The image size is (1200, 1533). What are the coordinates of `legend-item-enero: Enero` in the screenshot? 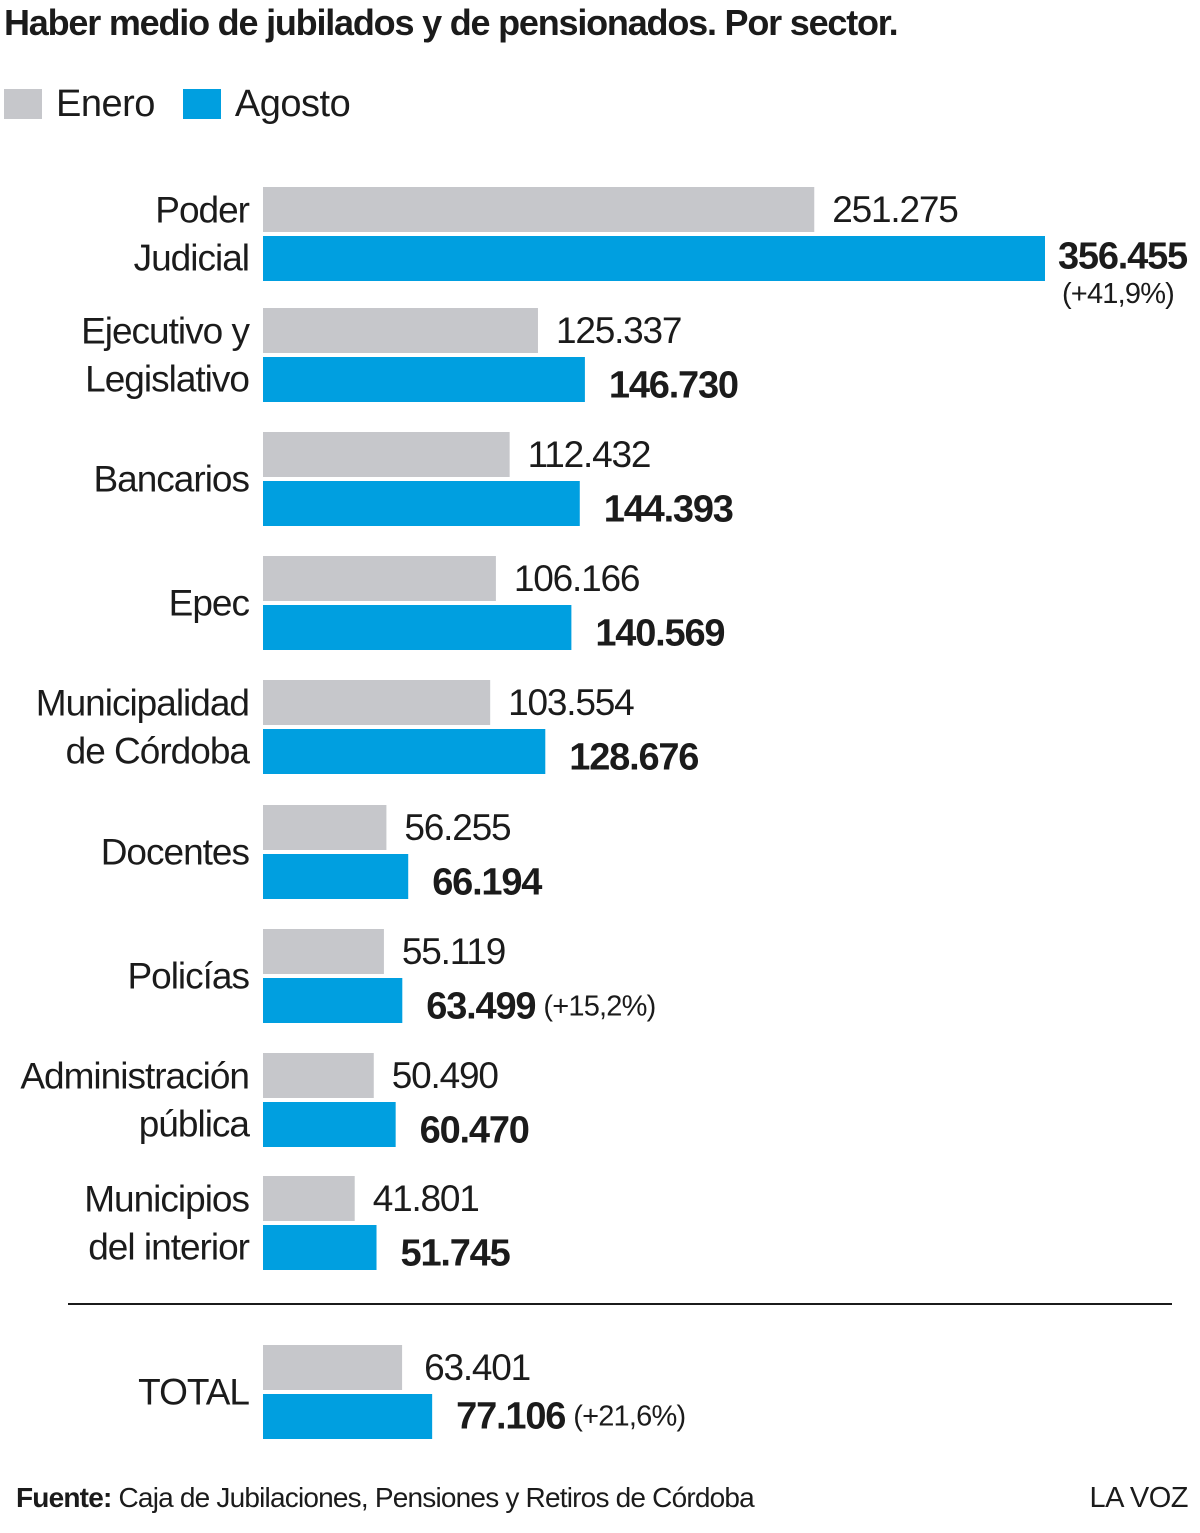 It's located at (79, 104).